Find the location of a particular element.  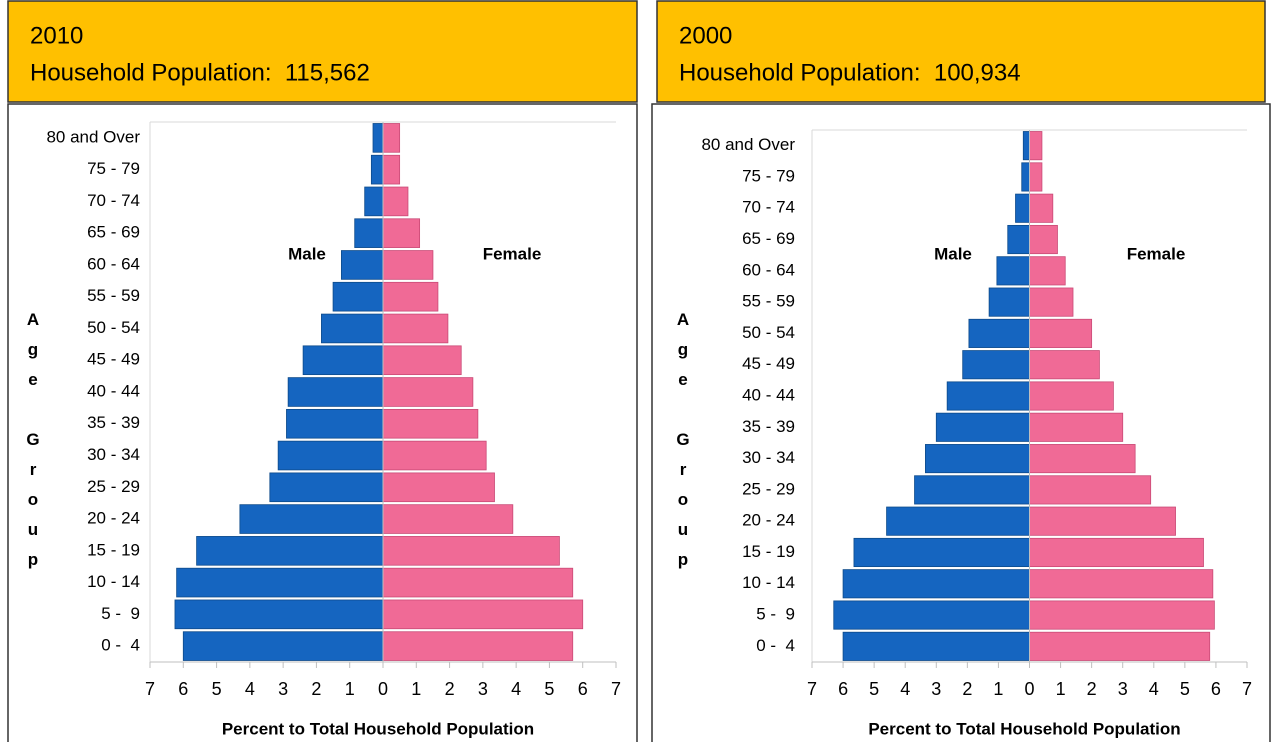

category-label: 65 - 69 is located at coordinates (768, 238).